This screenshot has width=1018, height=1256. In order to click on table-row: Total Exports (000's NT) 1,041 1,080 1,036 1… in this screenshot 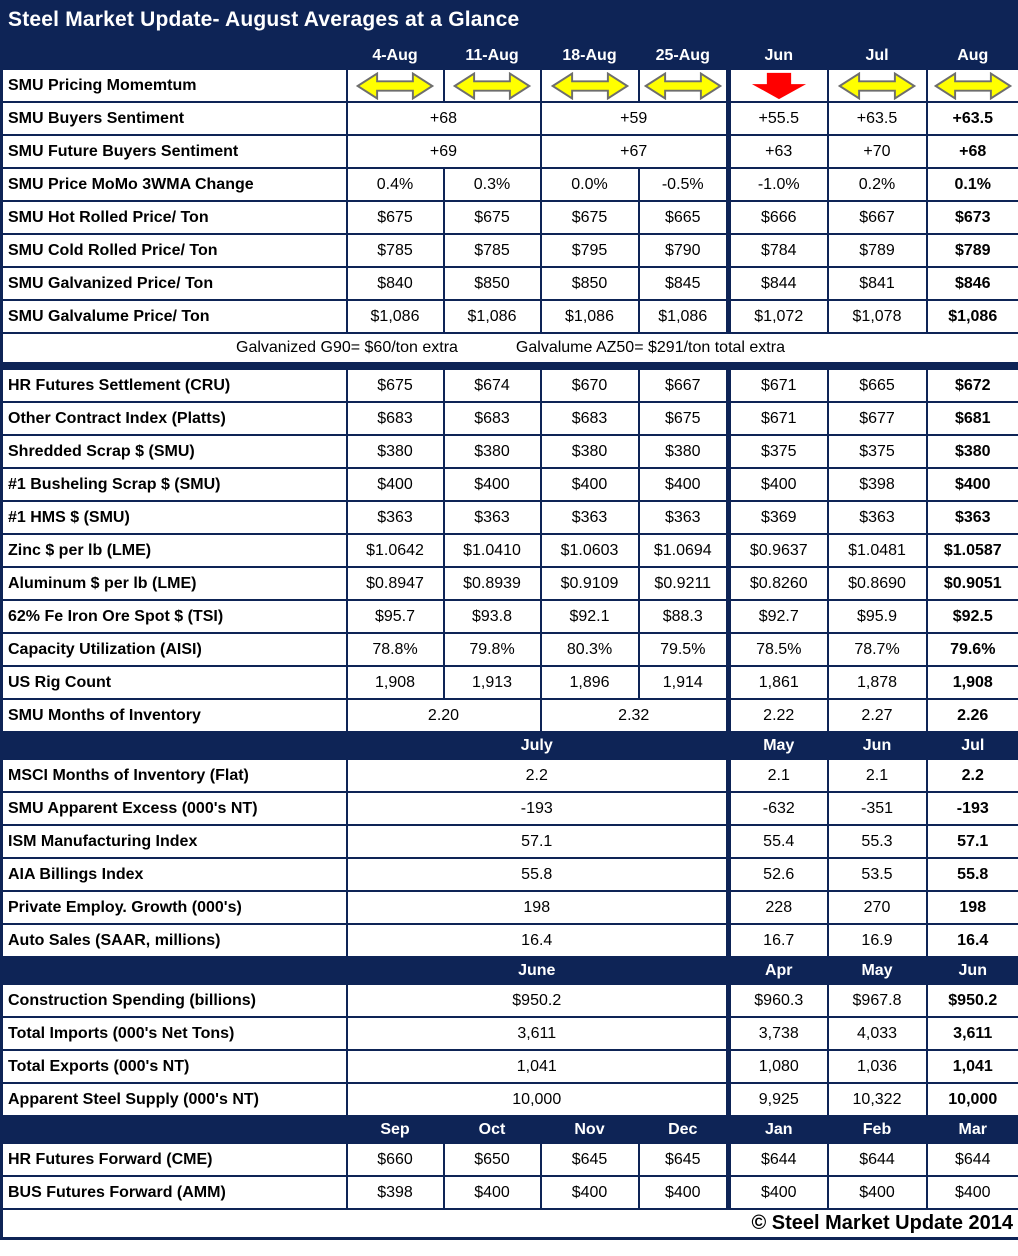, I will do `click(509, 1066)`.